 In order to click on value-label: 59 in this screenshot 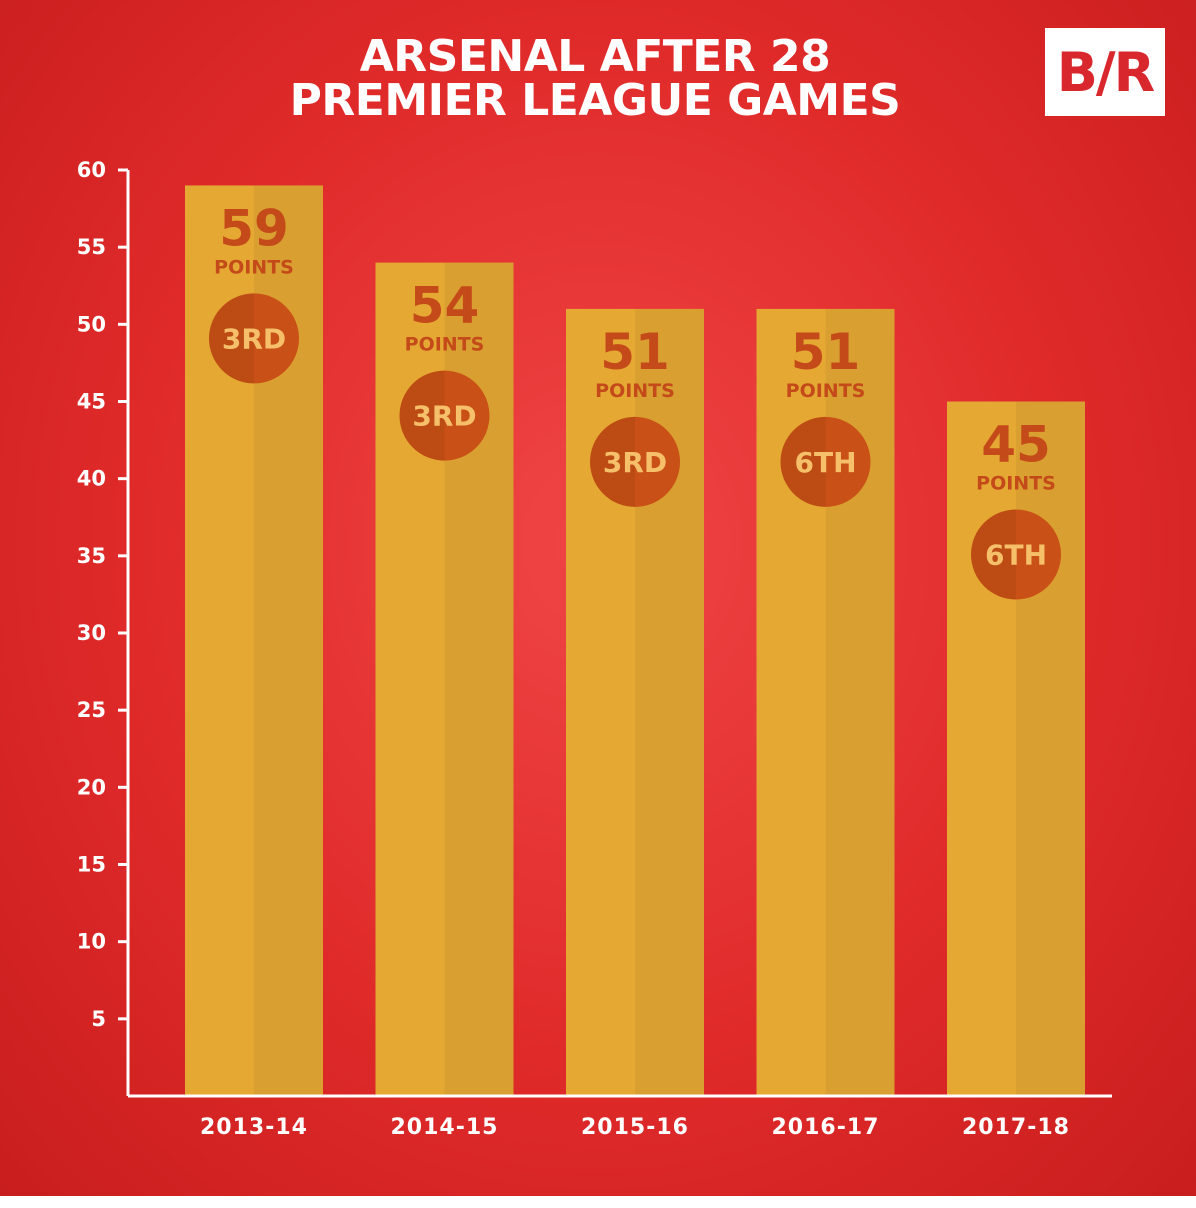, I will do `click(254, 228)`.